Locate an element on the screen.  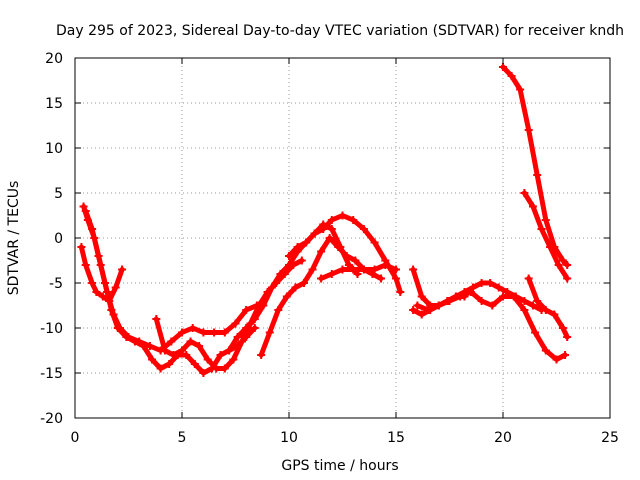
y-tick-label: 20 is located at coordinates (54, 59).